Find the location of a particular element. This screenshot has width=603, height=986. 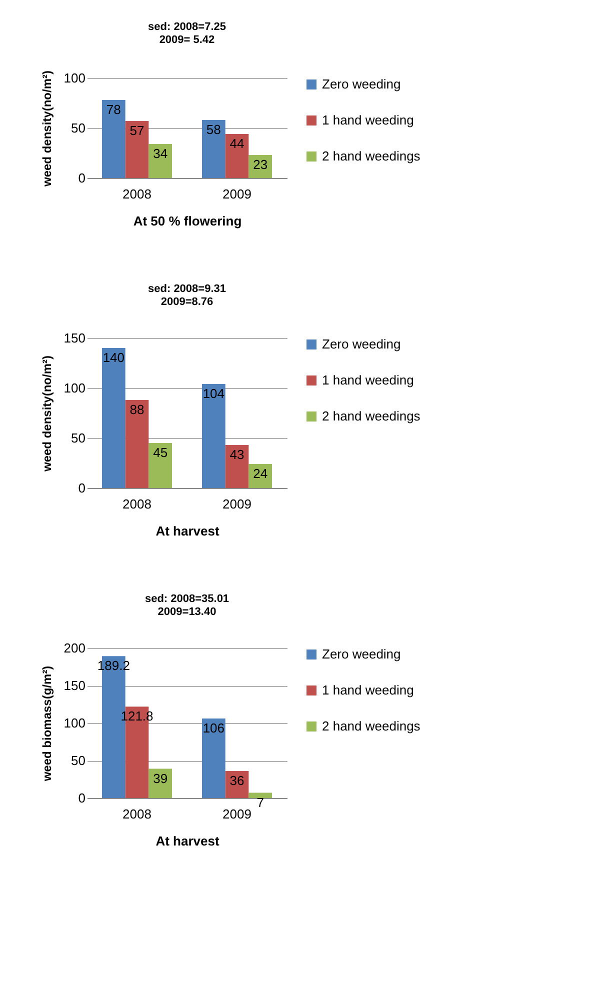

data-label: 36 is located at coordinates (237, 780).